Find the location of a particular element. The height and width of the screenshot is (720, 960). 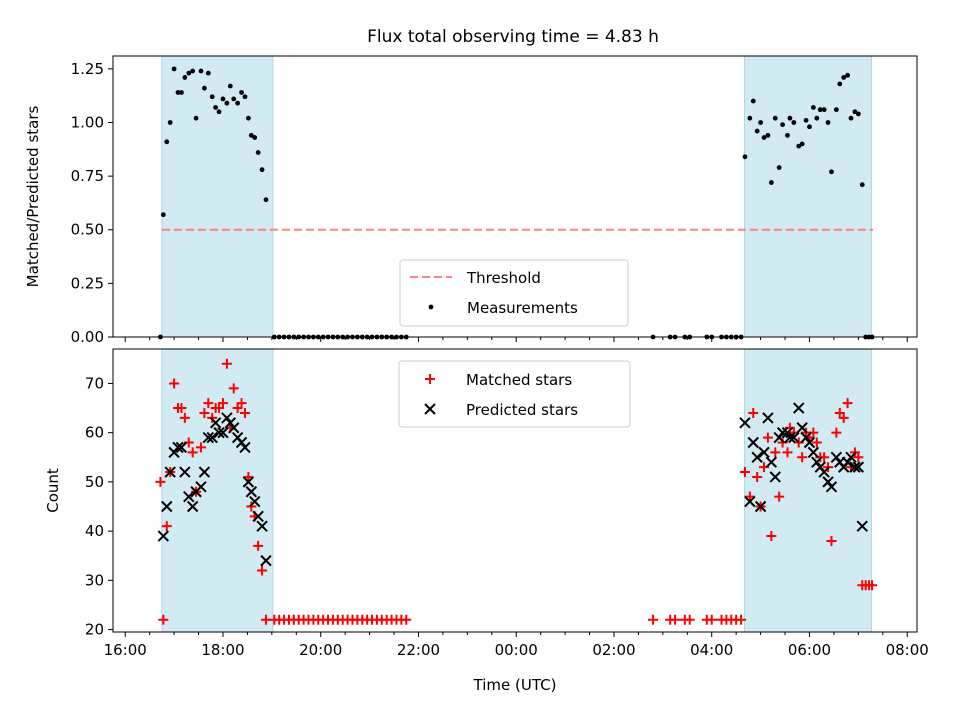

legend: Threshold Measurements is located at coordinates (514, 293).